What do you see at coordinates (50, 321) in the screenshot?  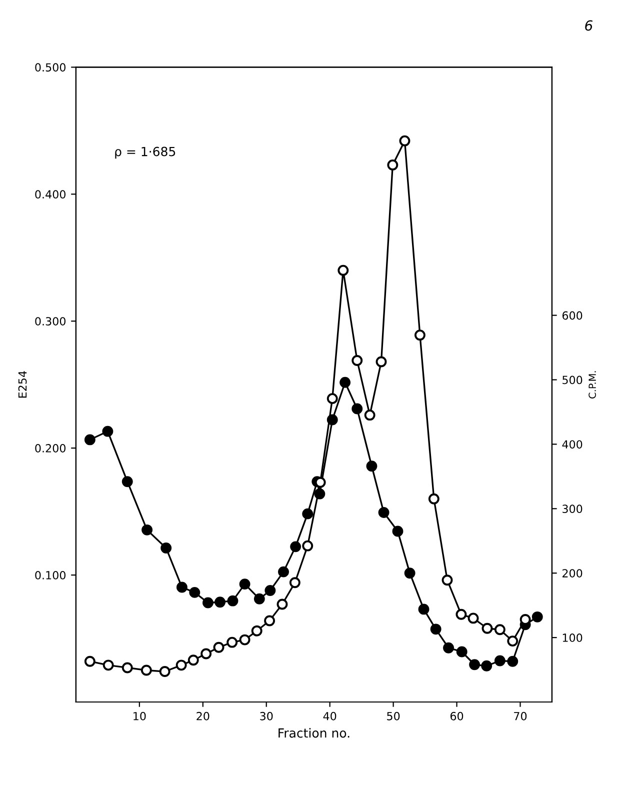 I see `y-tick-label: 0.300` at bounding box center [50, 321].